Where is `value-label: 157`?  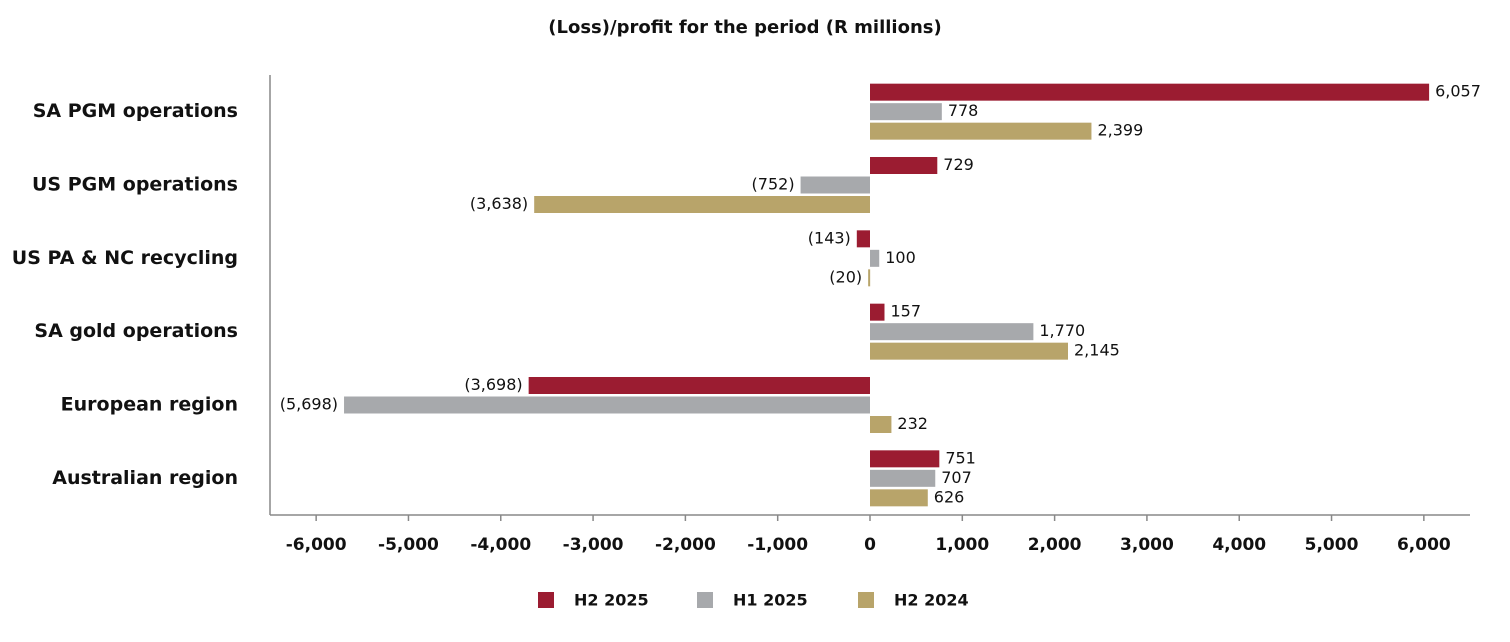
value-label: 157 is located at coordinates (905, 311).